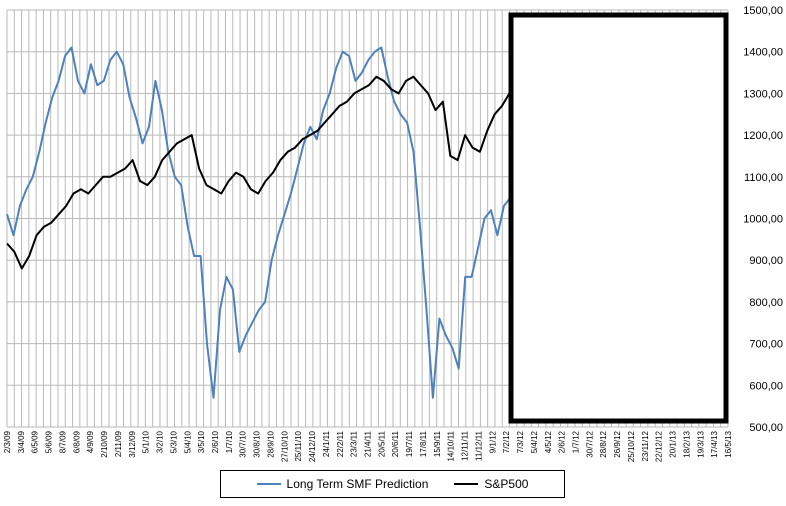 Image resolution: width=786 pixels, height=506 pixels. What do you see at coordinates (76, 441) in the screenshot?
I see `x-tick-label: 6/8/09` at bounding box center [76, 441].